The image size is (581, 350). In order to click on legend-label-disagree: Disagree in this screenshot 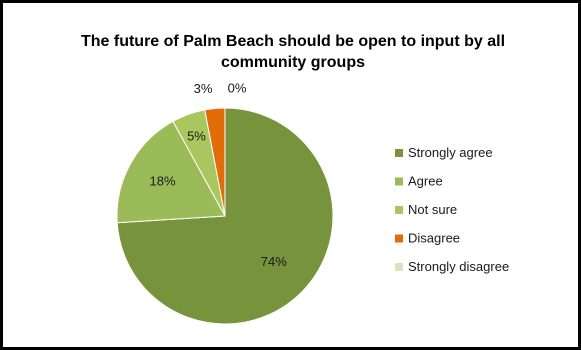, I will do `click(434, 238)`.